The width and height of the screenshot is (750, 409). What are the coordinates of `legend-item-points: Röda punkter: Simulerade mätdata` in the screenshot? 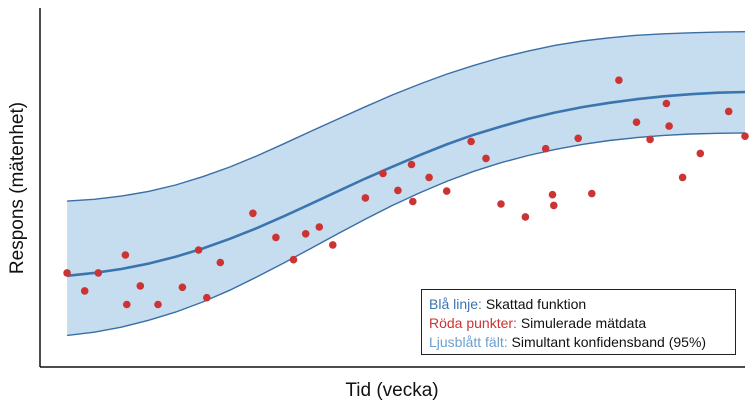 It's located at (582, 323).